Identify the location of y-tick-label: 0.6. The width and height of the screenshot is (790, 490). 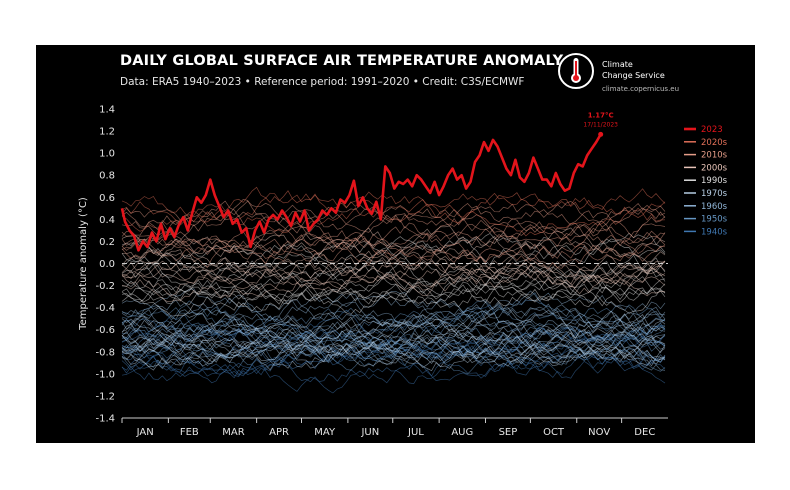
(107, 198).